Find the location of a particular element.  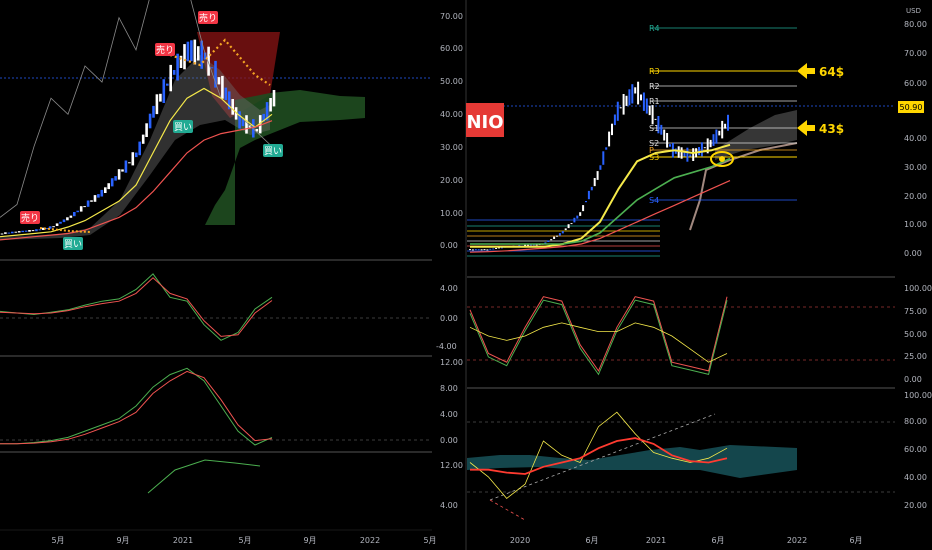

svg-text: 買い is located at coordinates (73, 244).